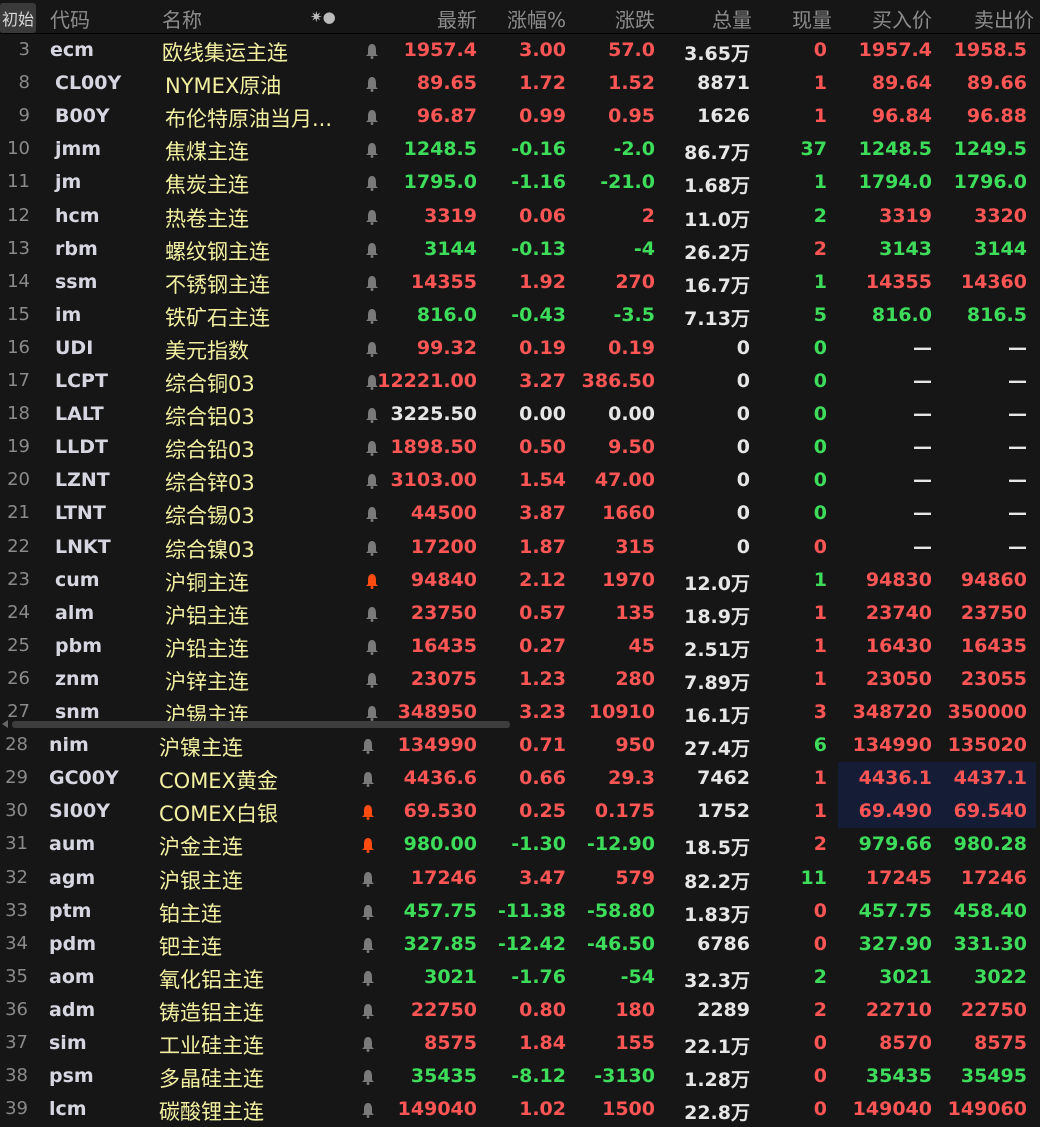  What do you see at coordinates (520, 282) in the screenshot?
I see `table-row: 14 ssm 不锈钢主连 14355 1.92 270 16.7万 1 14355 14360` at bounding box center [520, 282].